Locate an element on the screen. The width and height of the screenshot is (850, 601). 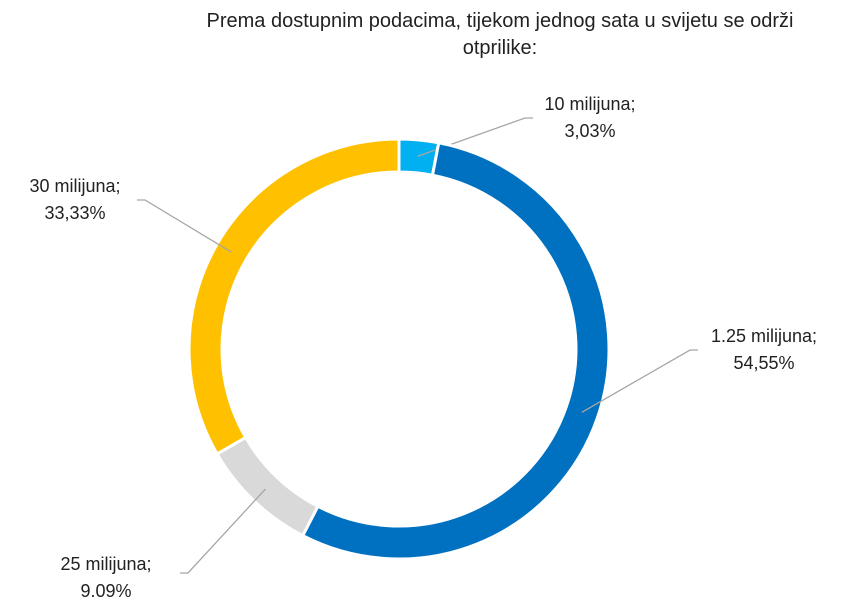
data-label-value: 9.09% is located at coordinates (105, 591).